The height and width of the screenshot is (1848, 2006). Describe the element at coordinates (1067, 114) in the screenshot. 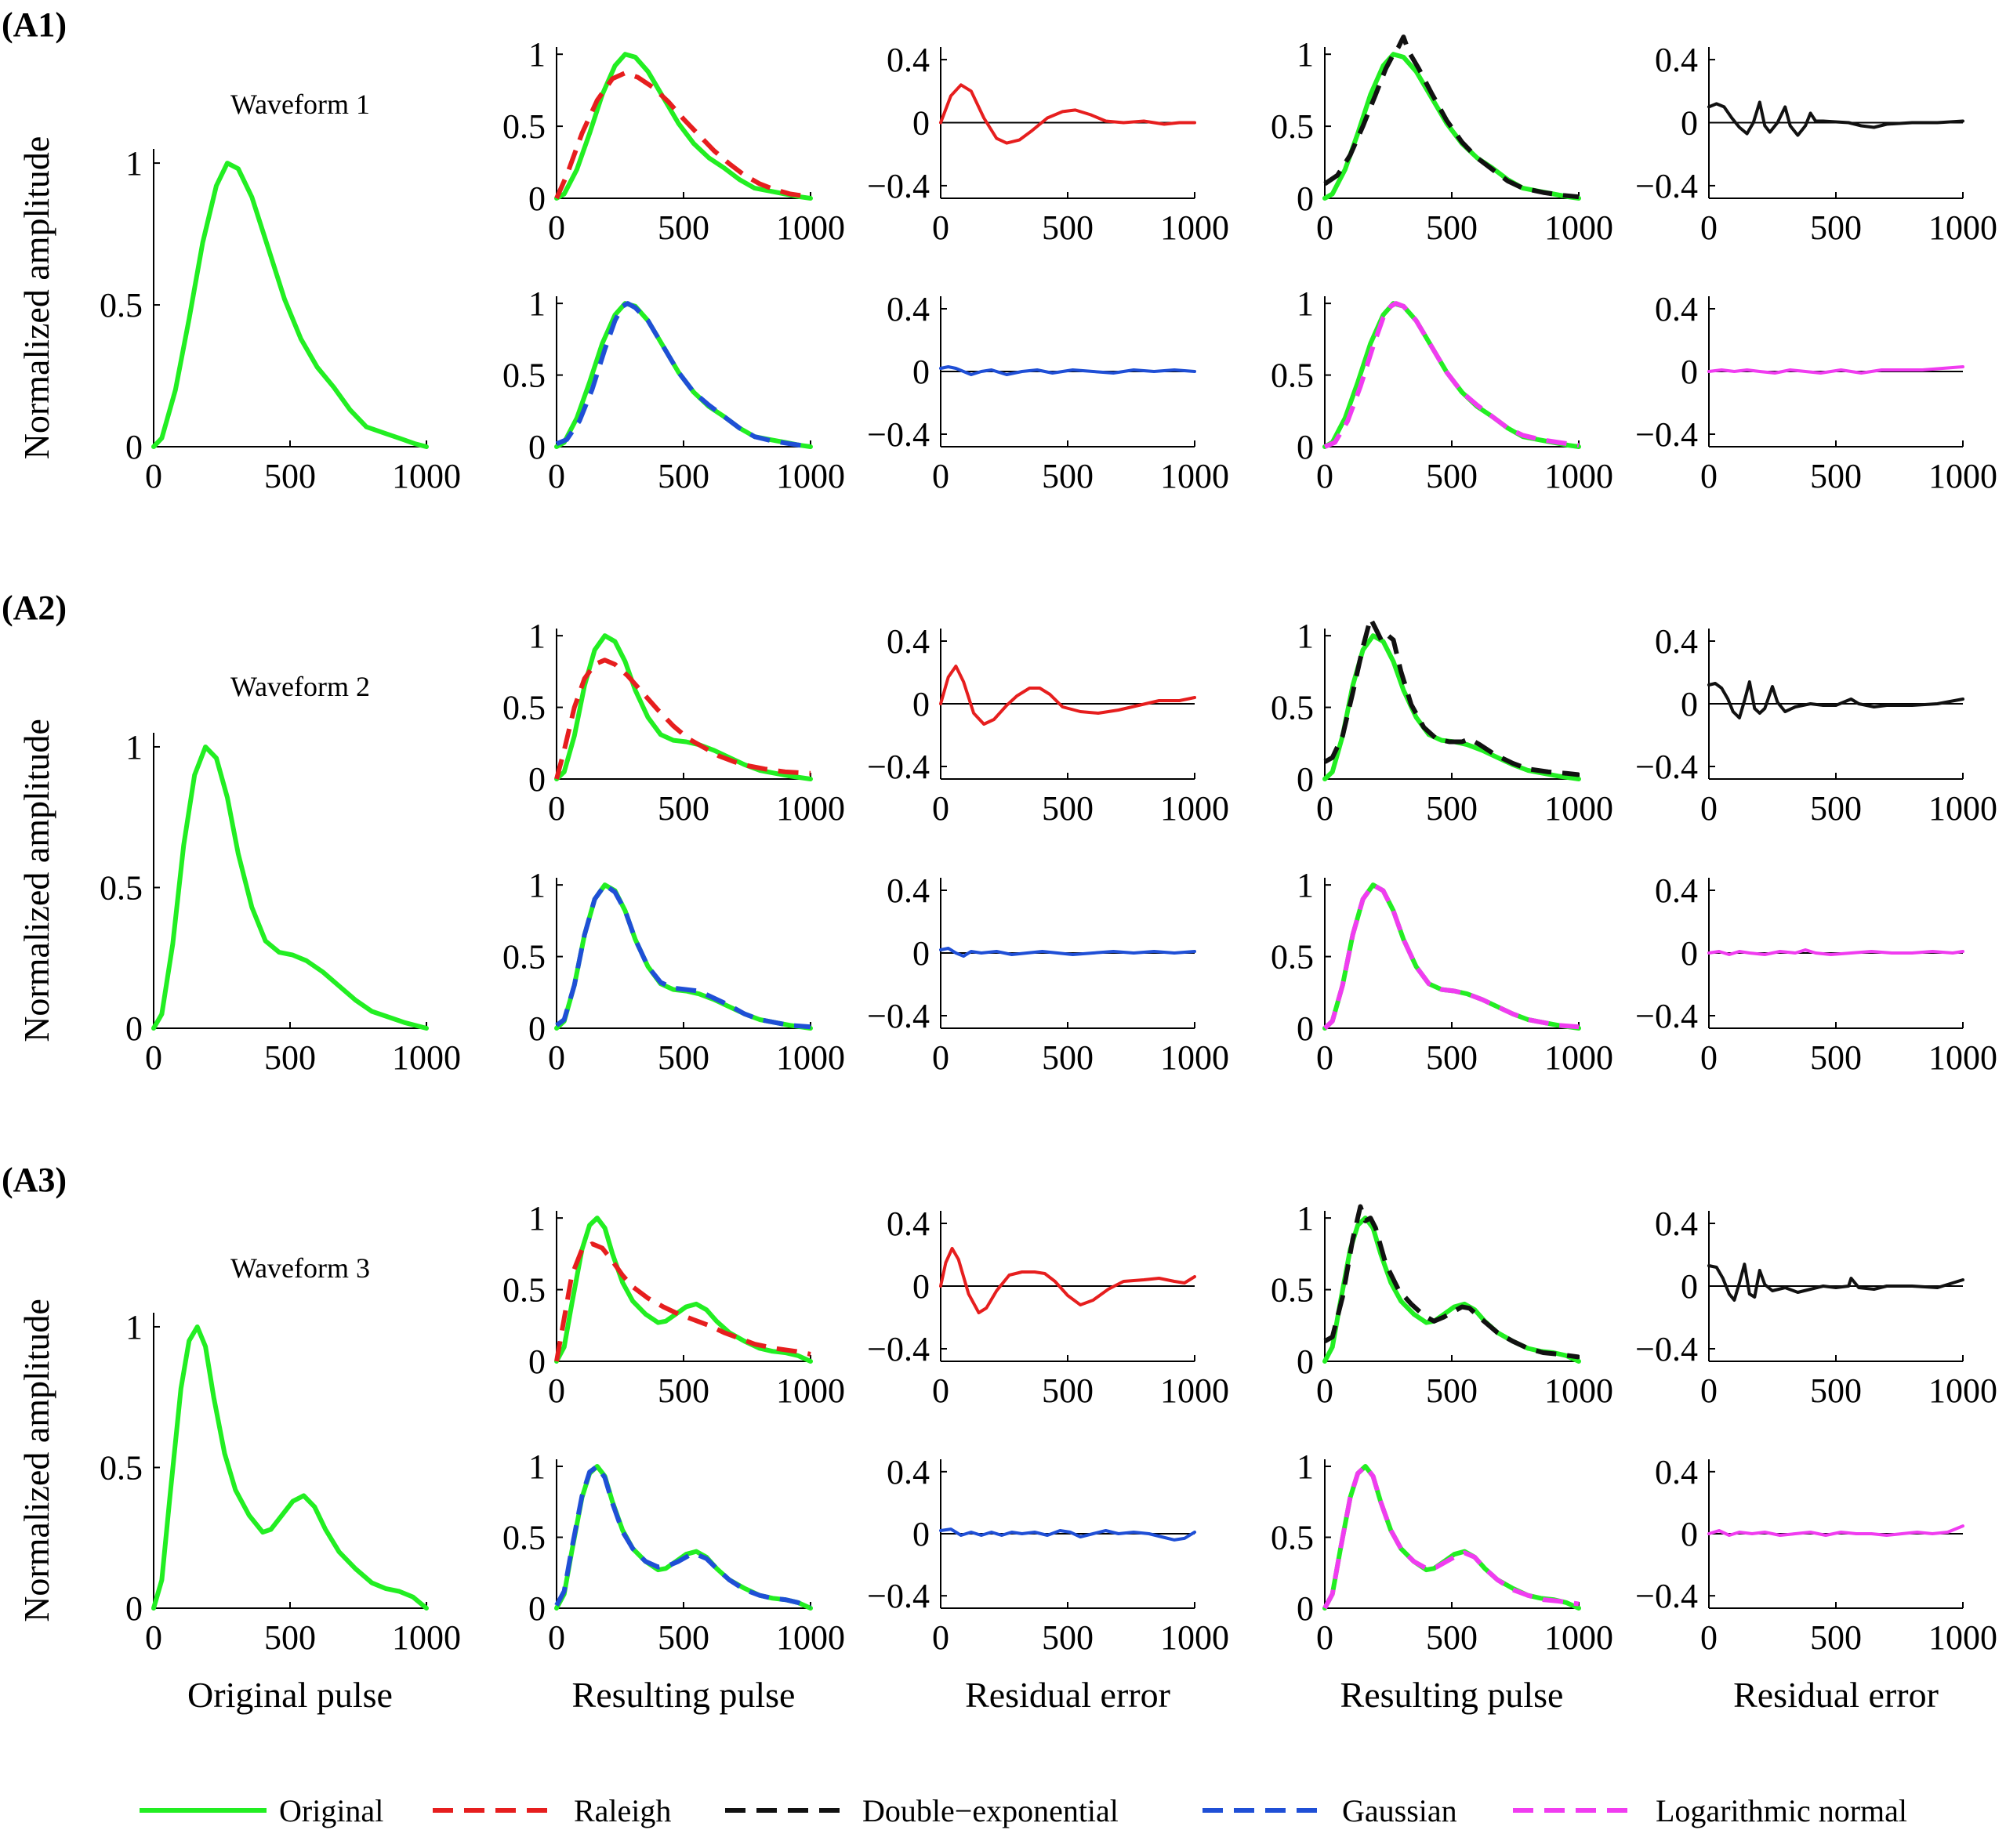

I see `residual-line-raleigh_res` at that location.